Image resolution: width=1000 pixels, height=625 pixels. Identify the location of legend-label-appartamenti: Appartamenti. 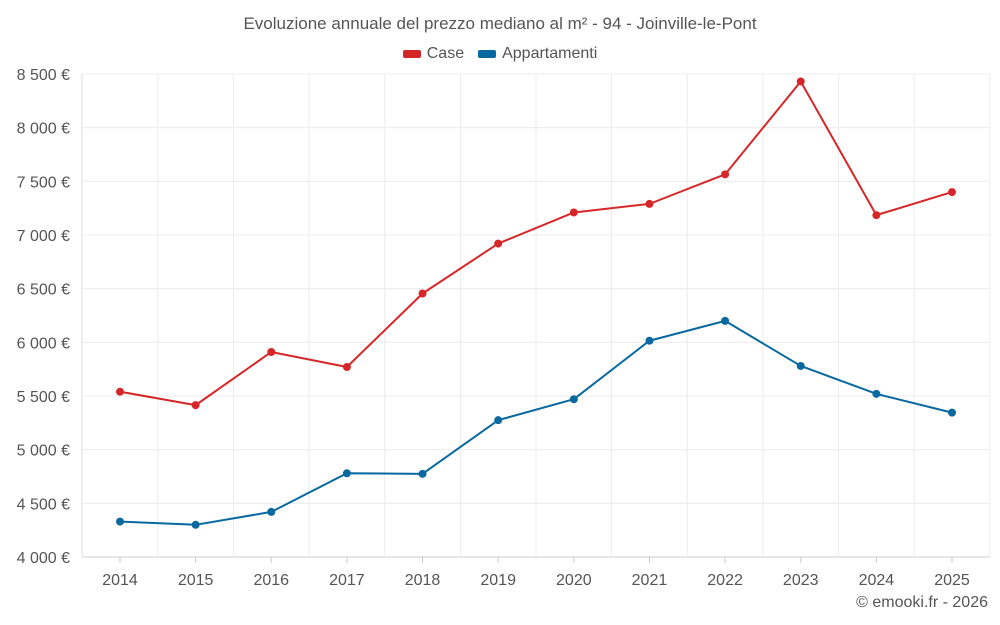
(550, 53).